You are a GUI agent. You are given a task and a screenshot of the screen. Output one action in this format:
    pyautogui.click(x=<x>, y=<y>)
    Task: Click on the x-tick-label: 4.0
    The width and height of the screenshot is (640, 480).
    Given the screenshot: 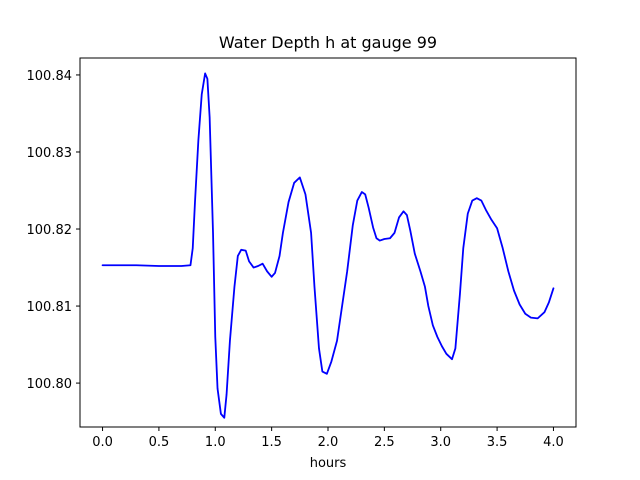 What is the action you would take?
    pyautogui.click(x=553, y=442)
    